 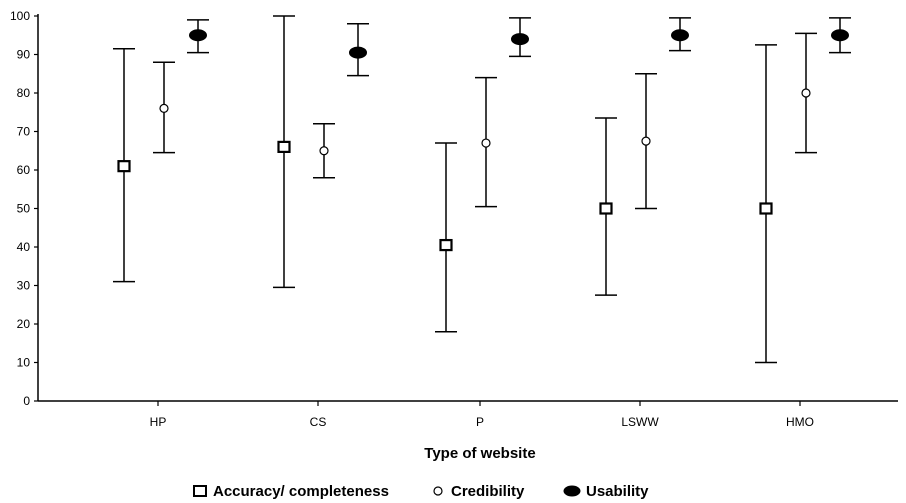 What do you see at coordinates (488, 491) in the screenshot?
I see `legend-label-credibility: Credibility` at bounding box center [488, 491].